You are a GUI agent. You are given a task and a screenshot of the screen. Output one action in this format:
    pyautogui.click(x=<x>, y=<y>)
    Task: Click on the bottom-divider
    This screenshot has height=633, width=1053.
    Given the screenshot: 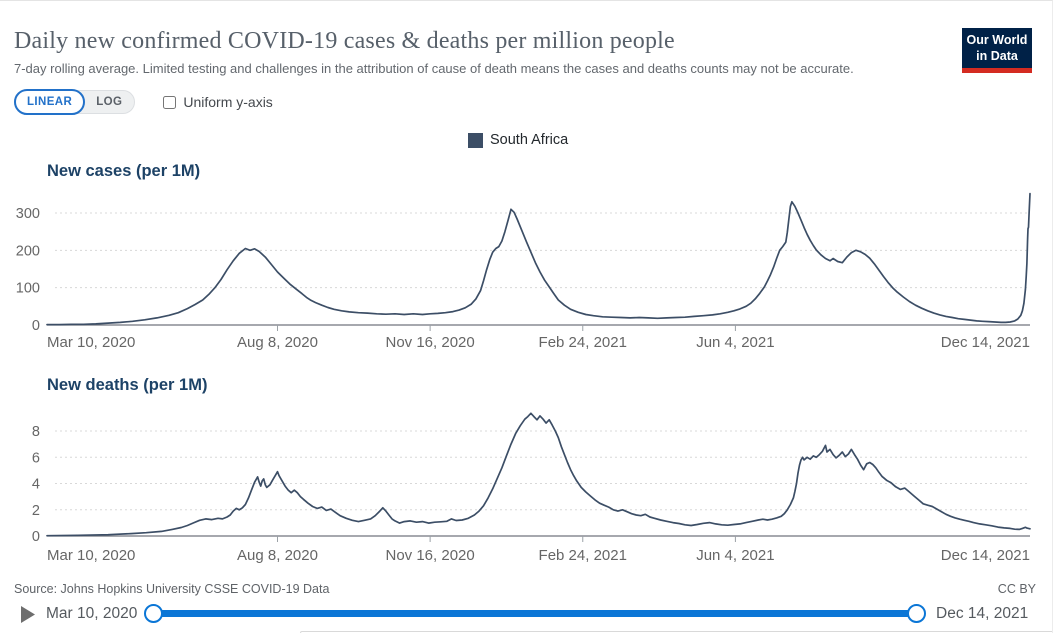 What is the action you would take?
    pyautogui.click(x=676, y=632)
    